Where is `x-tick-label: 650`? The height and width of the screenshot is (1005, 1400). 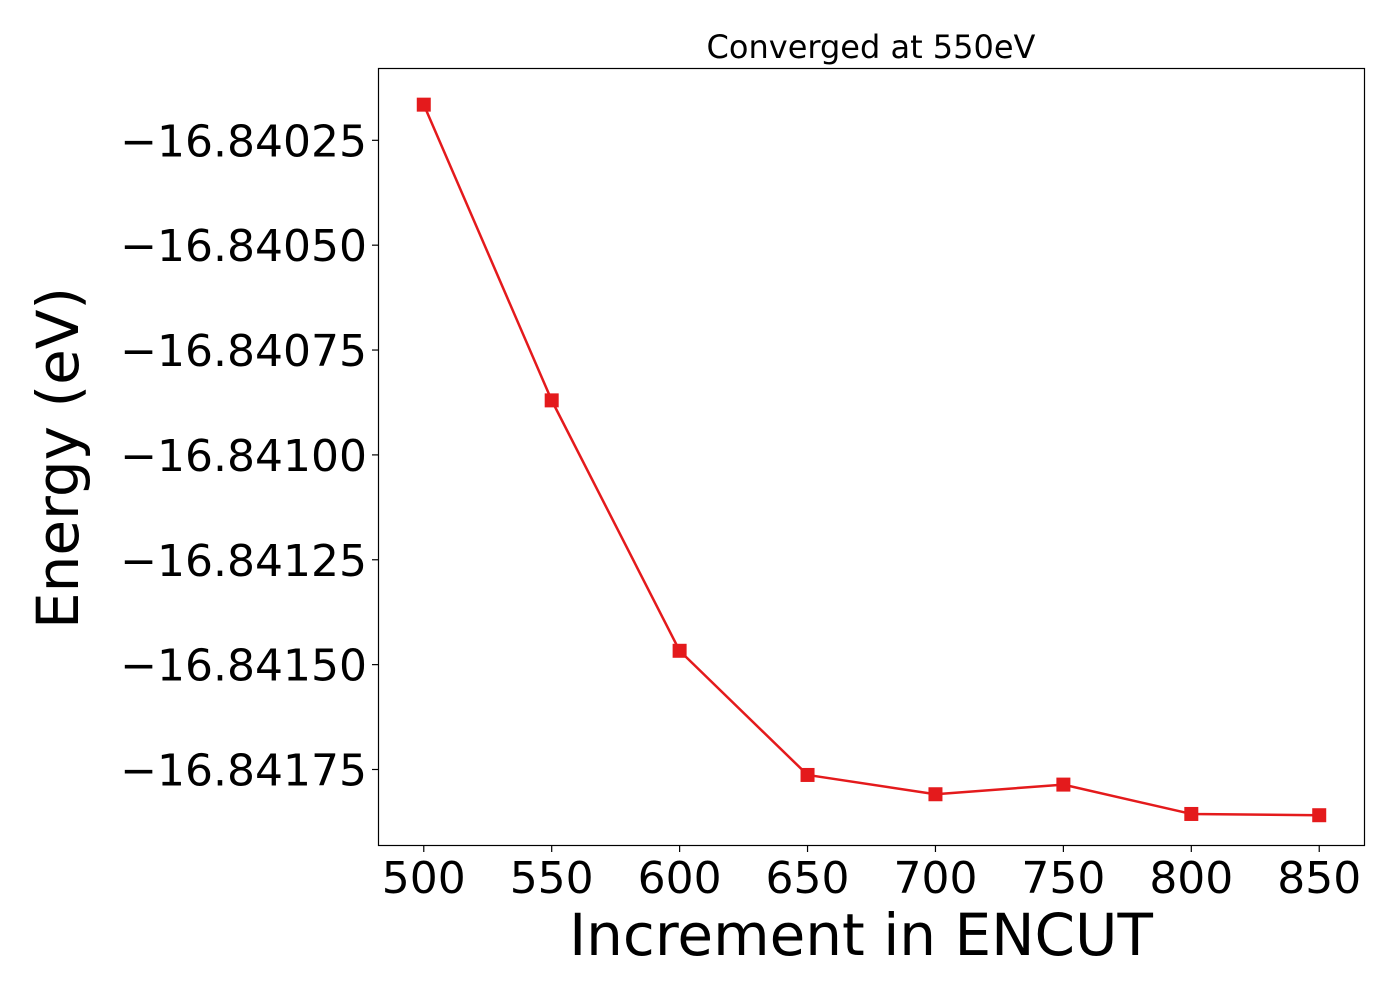 x-tick-label: 650 is located at coordinates (808, 878).